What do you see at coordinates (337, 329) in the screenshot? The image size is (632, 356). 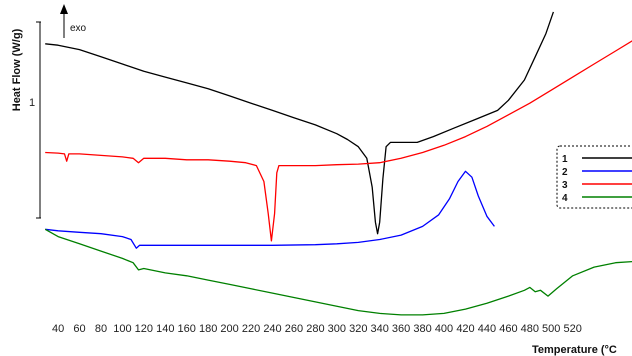 I see `x-tick-label: 300` at bounding box center [337, 329].